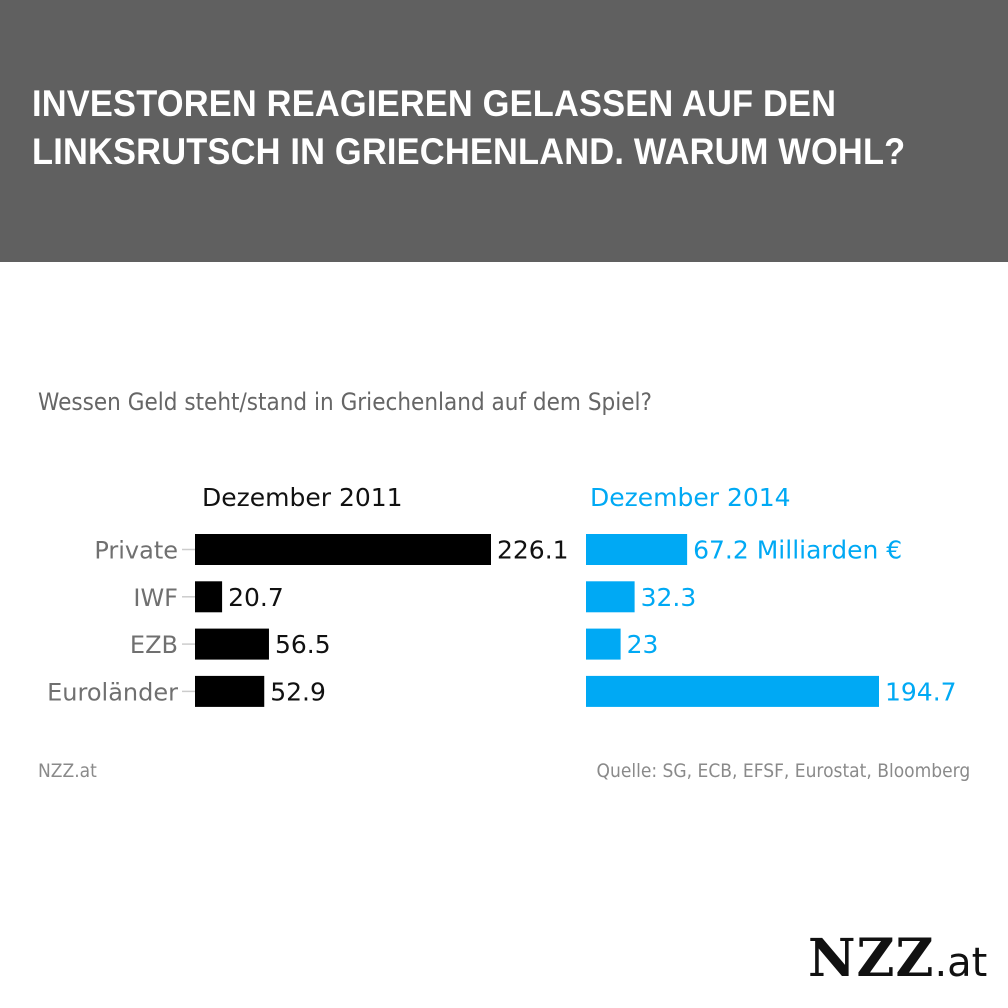  I want to click on panel-title-2014: Dezember 2014, so click(690, 497).